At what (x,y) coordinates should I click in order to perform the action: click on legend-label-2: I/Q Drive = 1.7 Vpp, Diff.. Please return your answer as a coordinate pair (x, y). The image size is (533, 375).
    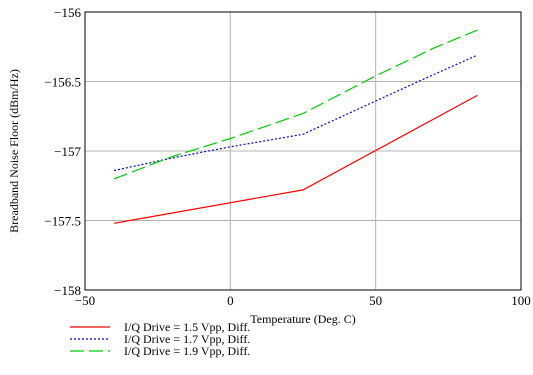
    Looking at the image, I should click on (187, 339).